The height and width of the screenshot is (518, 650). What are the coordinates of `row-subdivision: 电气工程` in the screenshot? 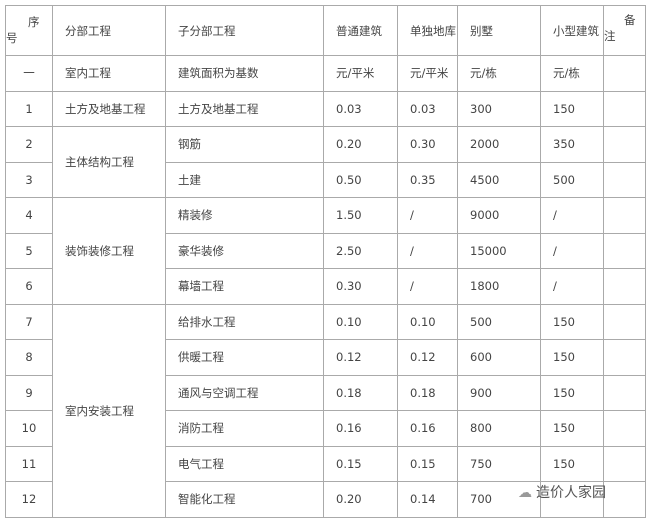 It's located at (244, 463).